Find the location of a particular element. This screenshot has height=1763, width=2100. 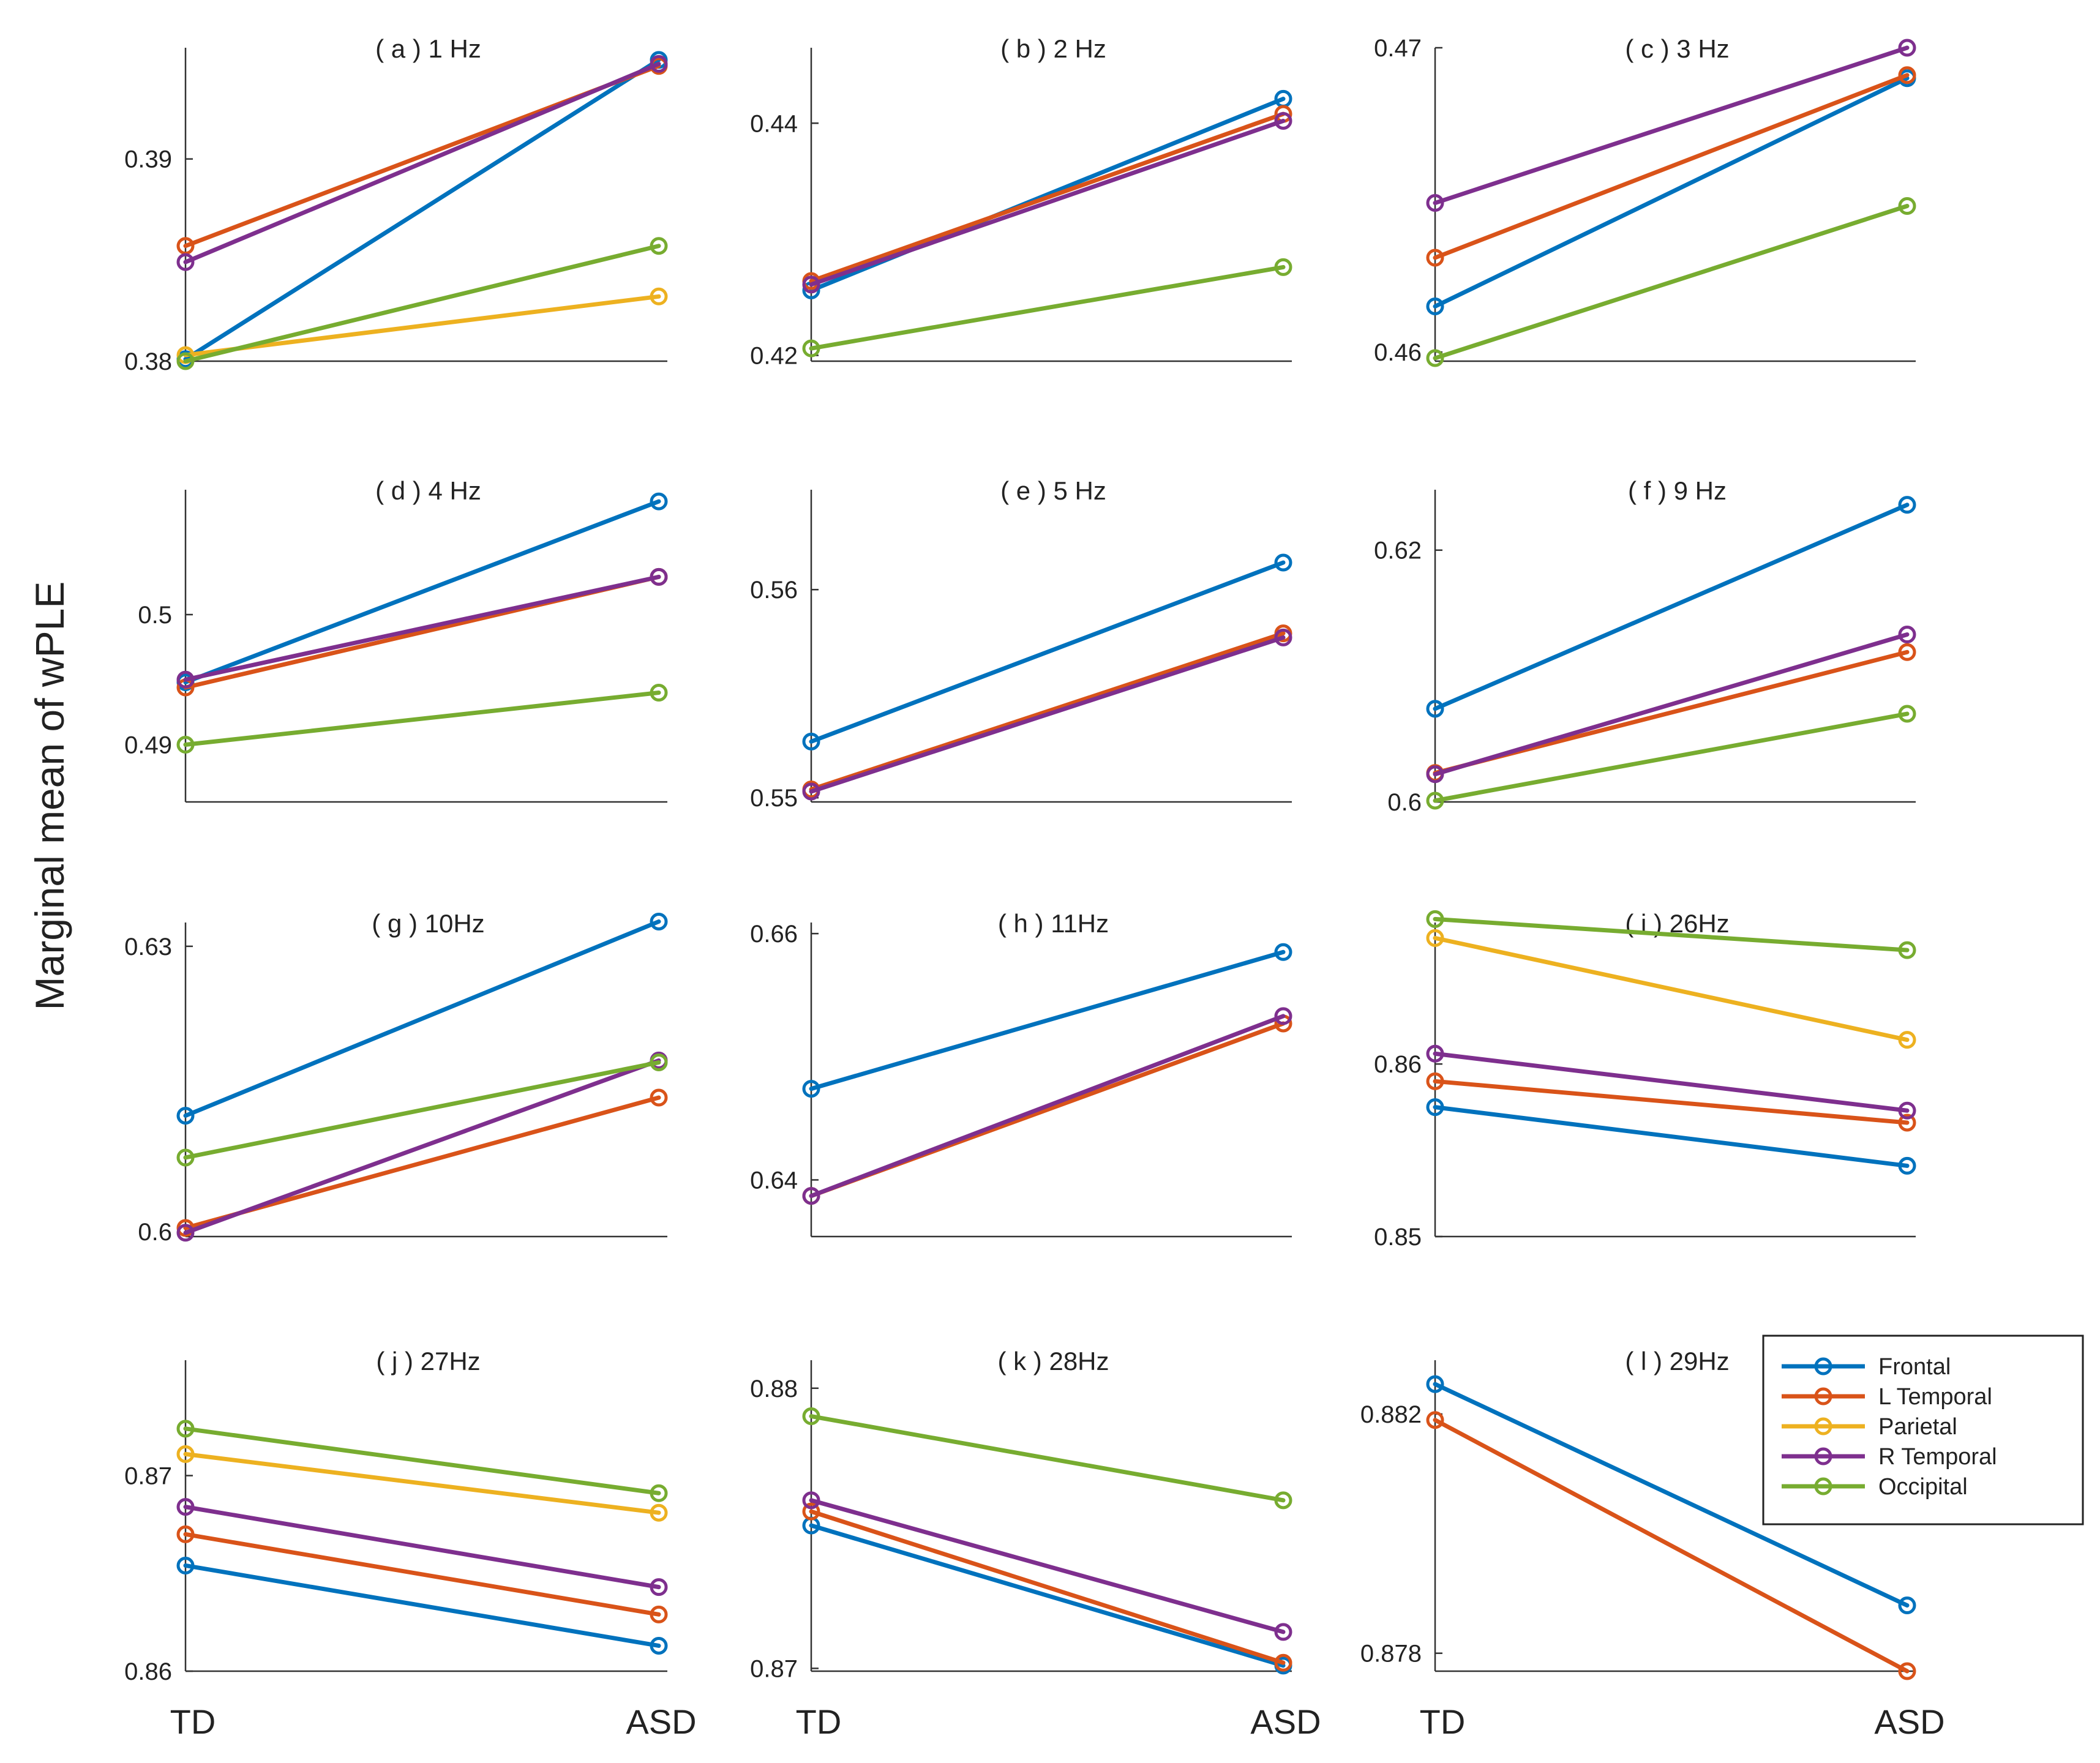

panel-title: ( g ) 10Hz is located at coordinates (428, 923).